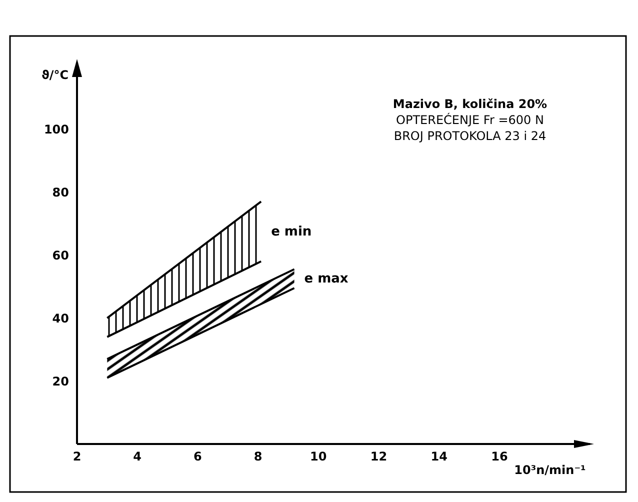 Image resolution: width=638 pixels, height=502 pixels. I want to click on x-tick-label: 6, so click(198, 457).